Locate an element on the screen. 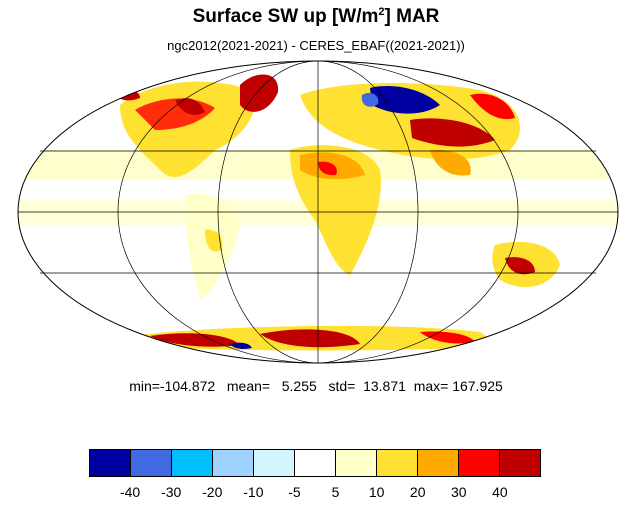 The height and width of the screenshot is (510, 632). map-title: Surface SW up [W/m2] MAR is located at coordinates (316, 17).